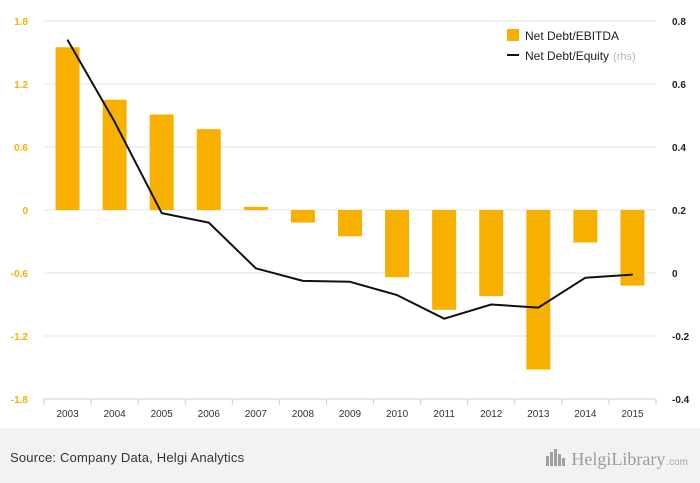 This screenshot has width=700, height=483. What do you see at coordinates (20, 337) in the screenshot?
I see `y-left-tick-label-5: -1.2` at bounding box center [20, 337].